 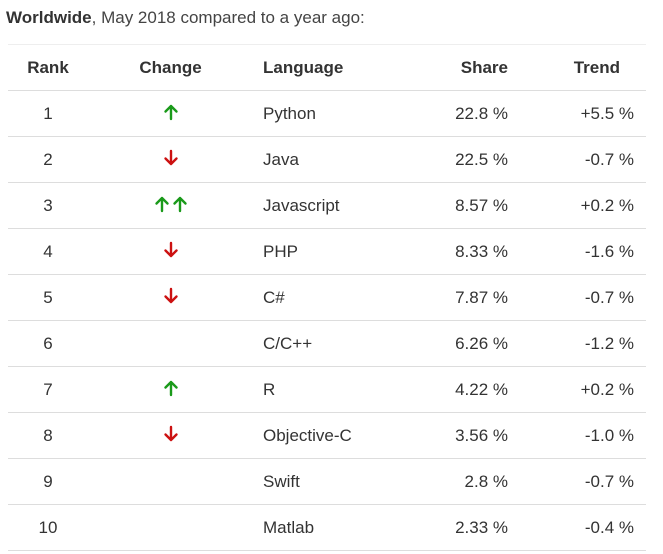 What do you see at coordinates (580, 113) in the screenshot?
I see `cell-trend: +5.5 %` at bounding box center [580, 113].